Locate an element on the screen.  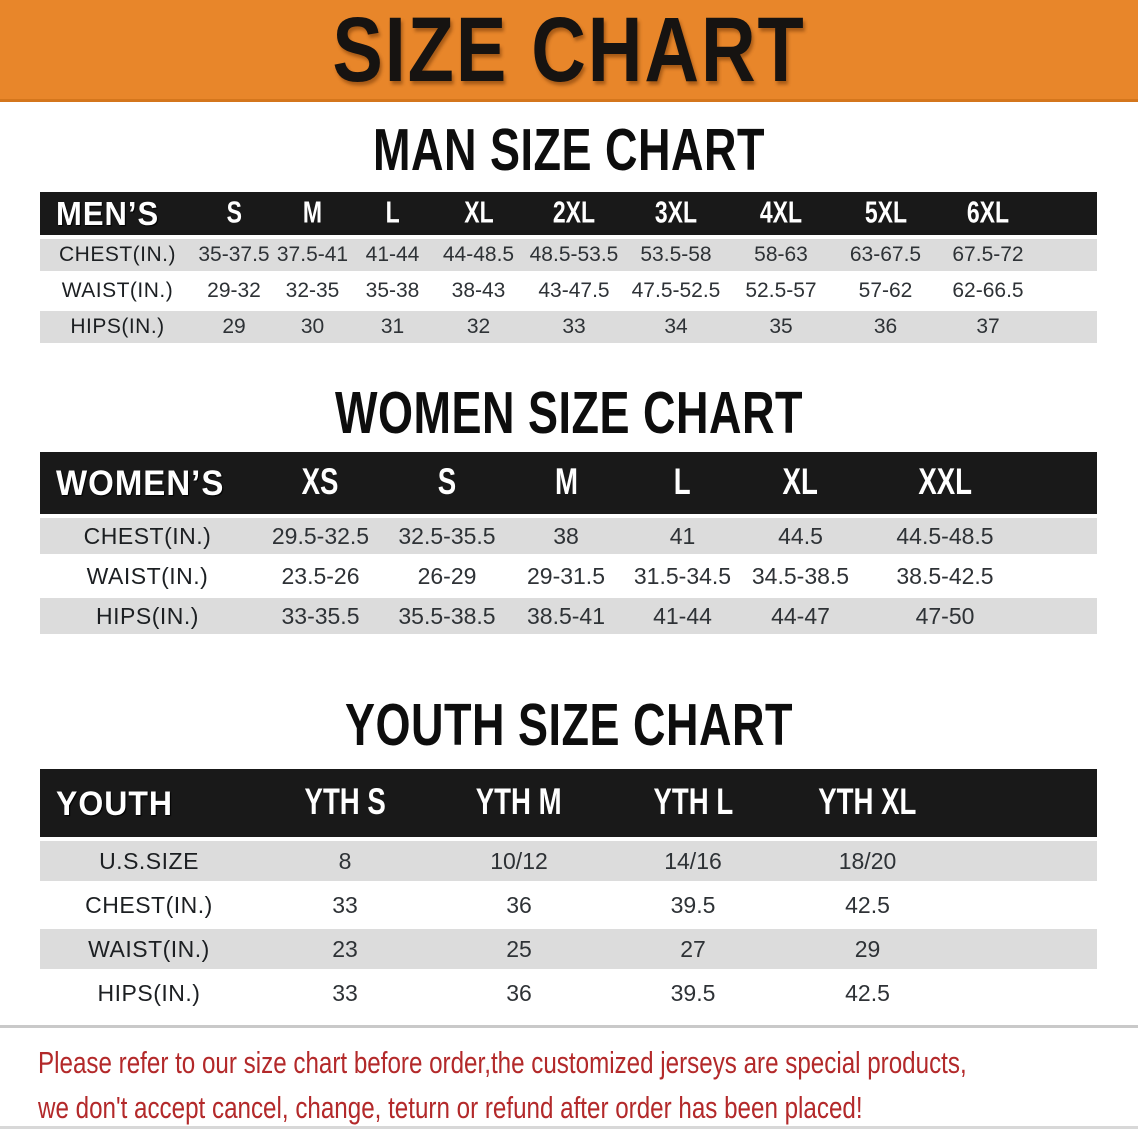
size-value: 63-67.5 is located at coordinates (885, 254).